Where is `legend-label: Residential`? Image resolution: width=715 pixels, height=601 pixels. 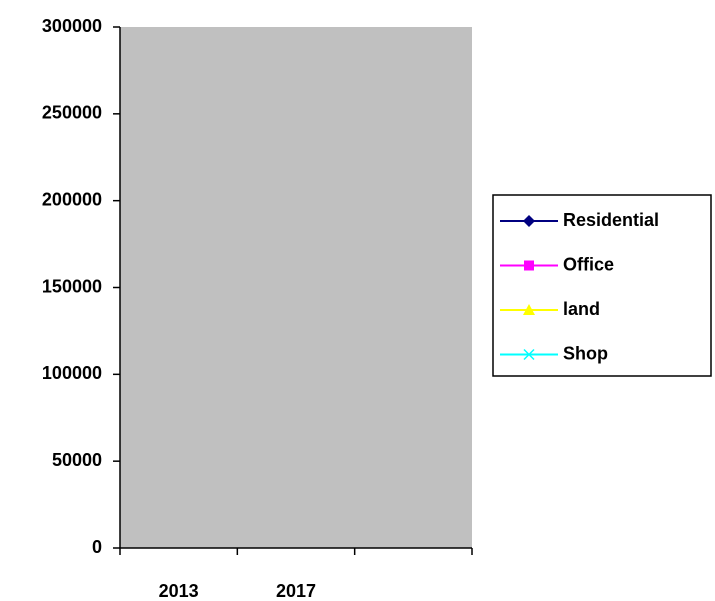 legend-label: Residential is located at coordinates (611, 220).